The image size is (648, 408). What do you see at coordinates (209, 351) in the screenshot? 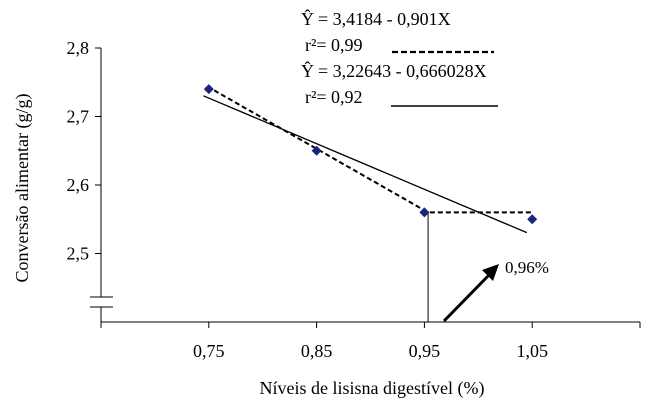
I see `x-tick-label: 0,75` at bounding box center [209, 351].